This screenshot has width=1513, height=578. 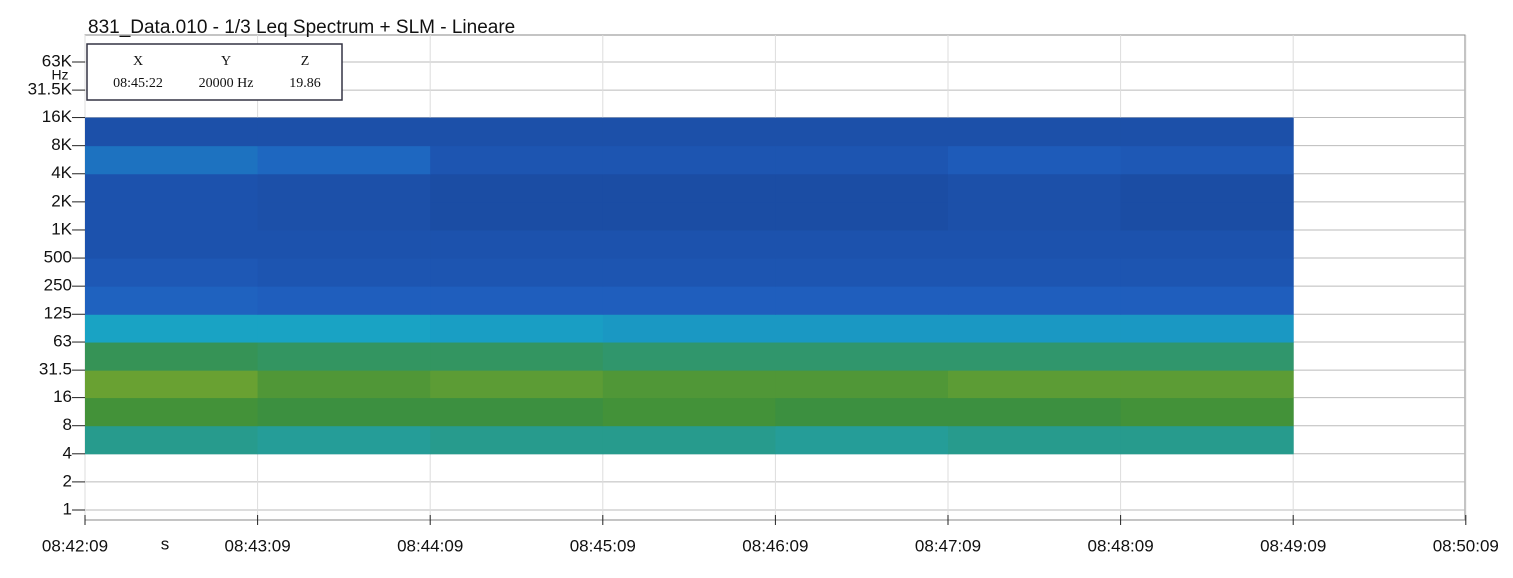 I want to click on x-tick-label: 08:42:09, so click(x=75, y=545).